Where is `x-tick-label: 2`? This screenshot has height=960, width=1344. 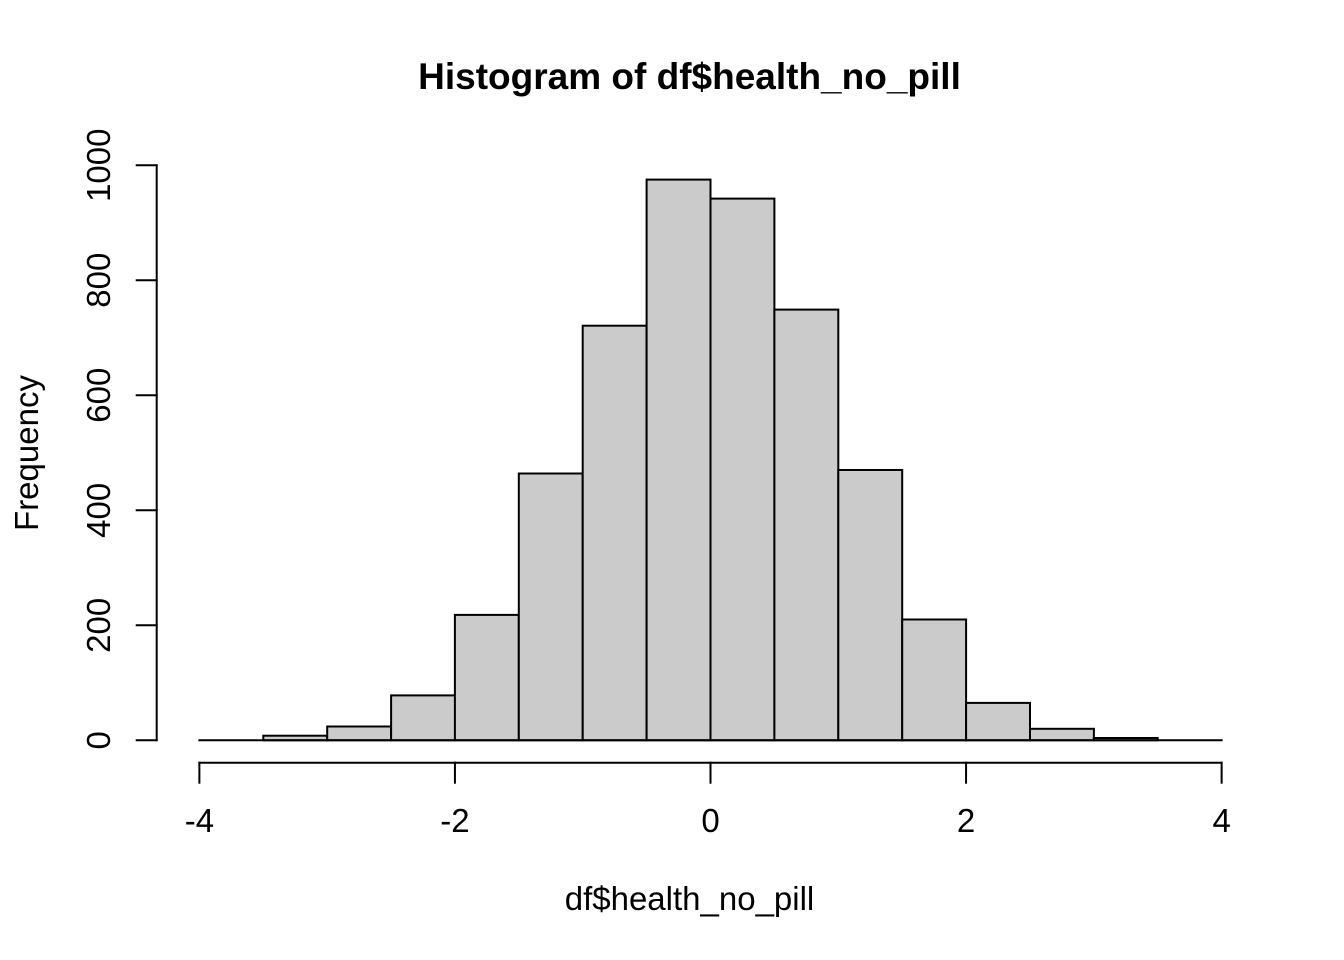
x-tick-label: 2 is located at coordinates (966, 820).